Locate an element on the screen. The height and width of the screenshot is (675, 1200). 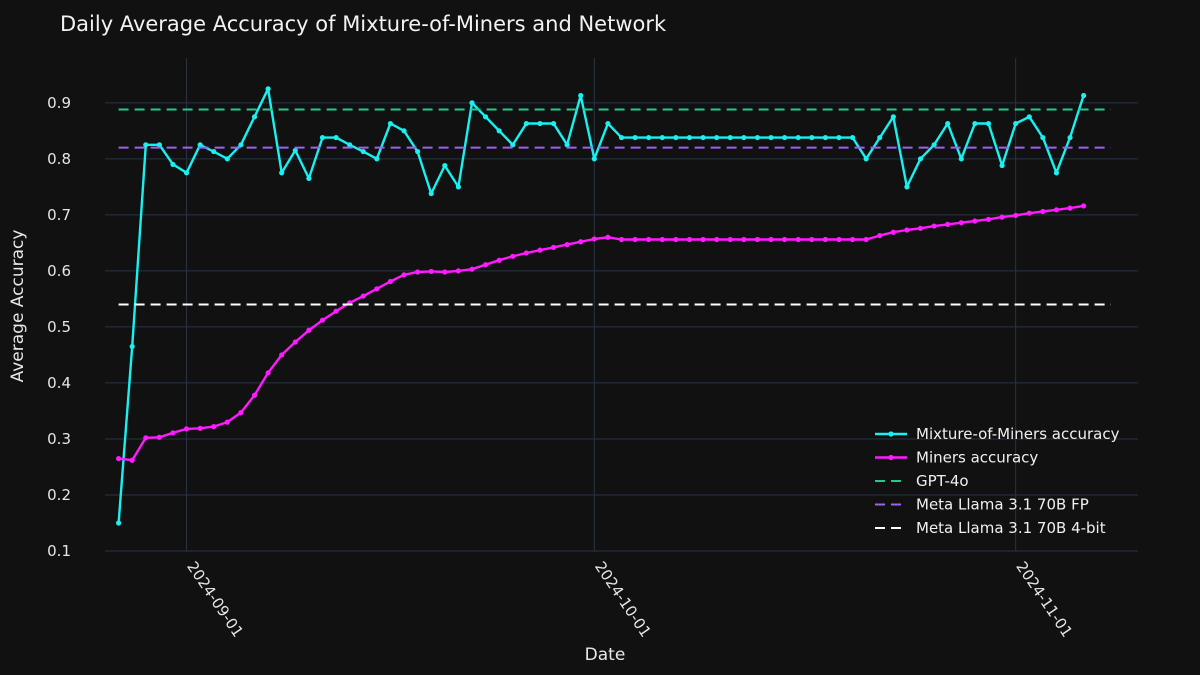
legend-label: Meta Llama 3.1 70B FP is located at coordinates (1002, 505).